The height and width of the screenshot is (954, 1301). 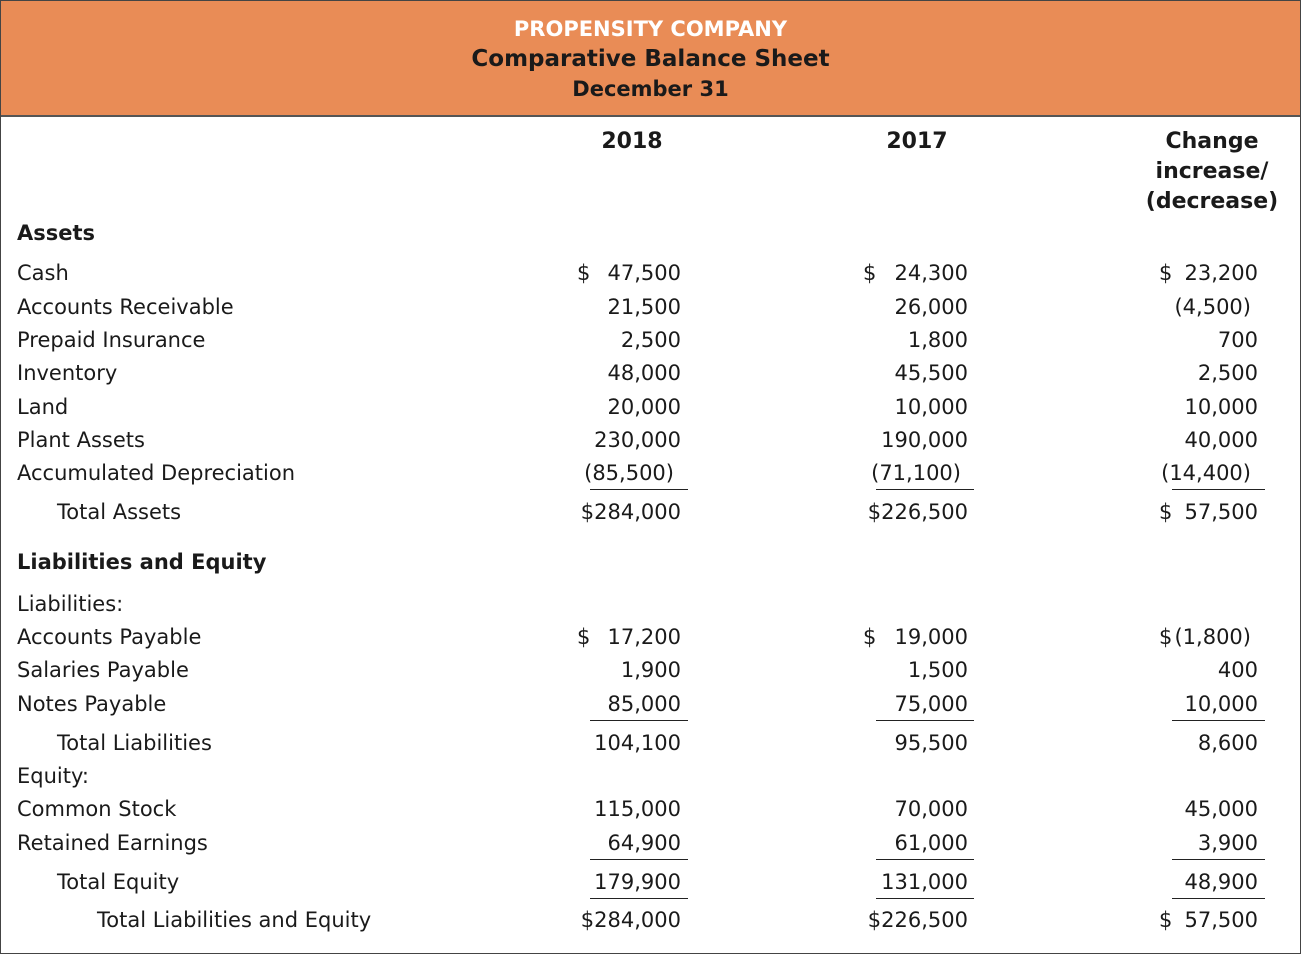 I want to click on amount: 45,500, so click(x=931, y=373).